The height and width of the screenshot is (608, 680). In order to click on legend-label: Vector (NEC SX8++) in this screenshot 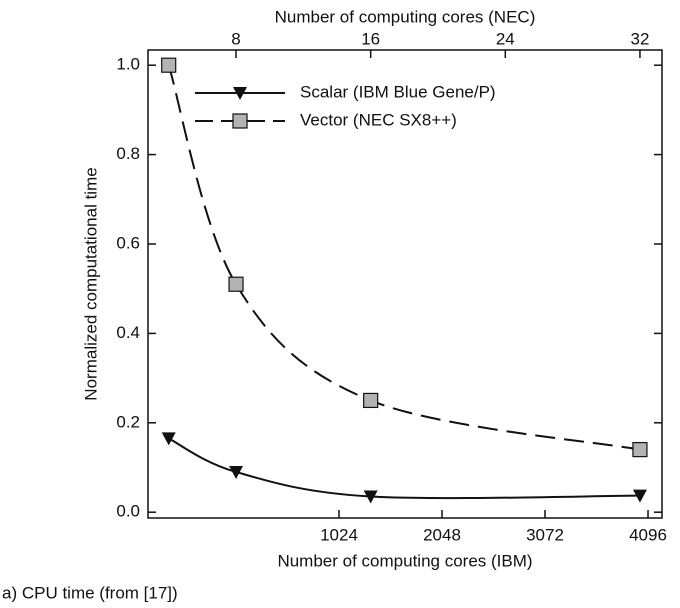, I will do `click(378, 119)`.